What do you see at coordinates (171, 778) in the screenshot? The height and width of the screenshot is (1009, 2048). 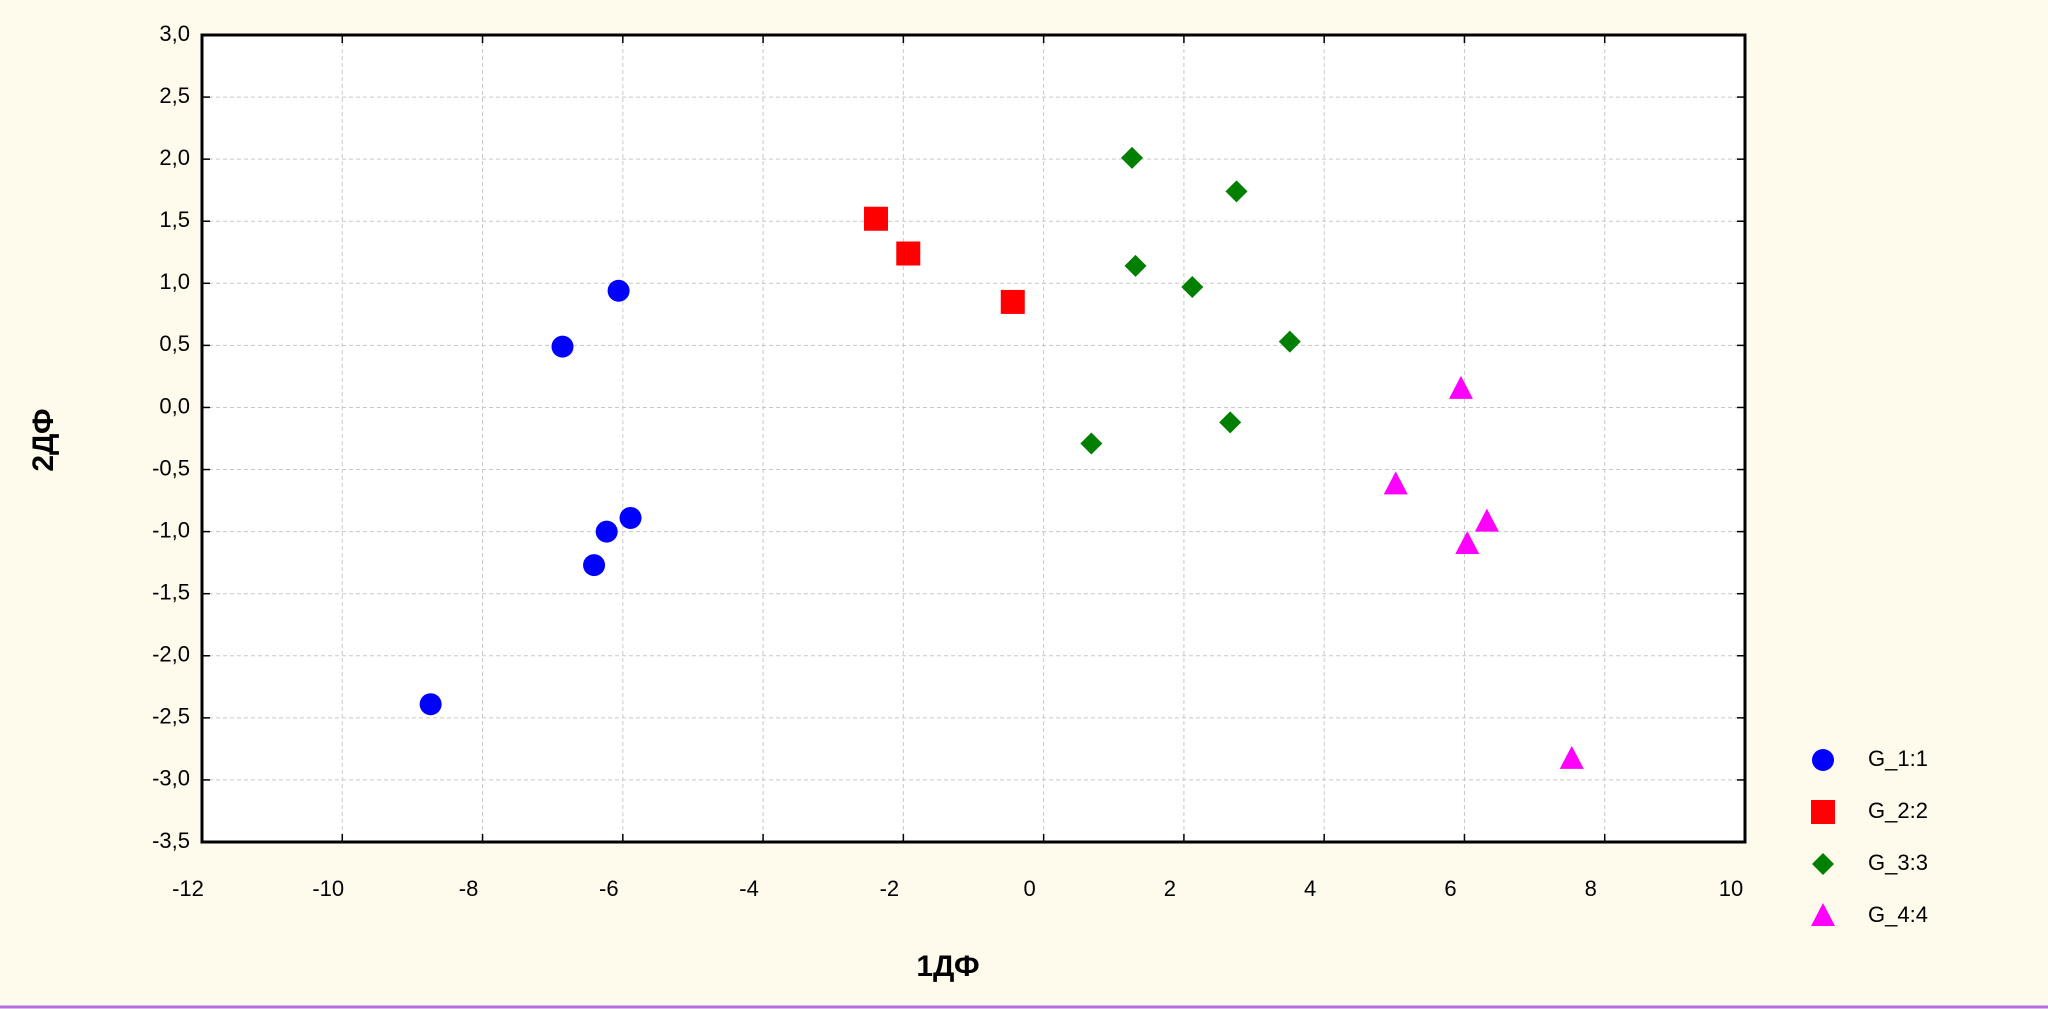 I see `y-tick-label: -3,0` at bounding box center [171, 778].